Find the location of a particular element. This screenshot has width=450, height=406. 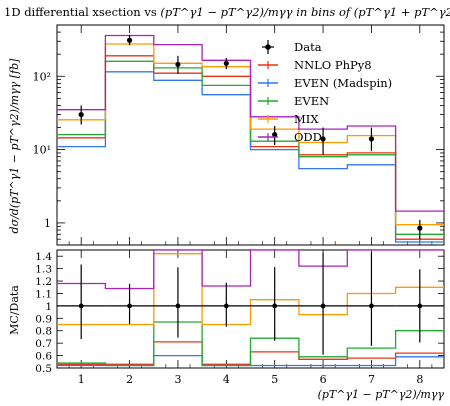

y-tick-label: 10² is located at coordinates (42, 76).